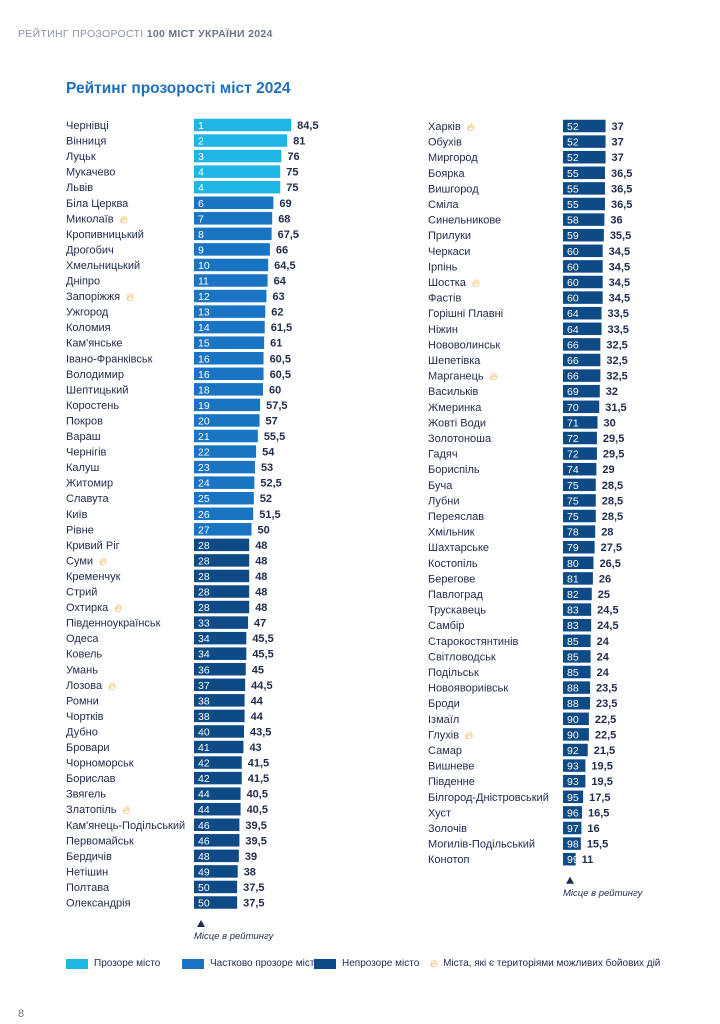 Image resolution: width=720 pixels, height=1024 pixels. I want to click on score-label: 21,5, so click(604, 751).